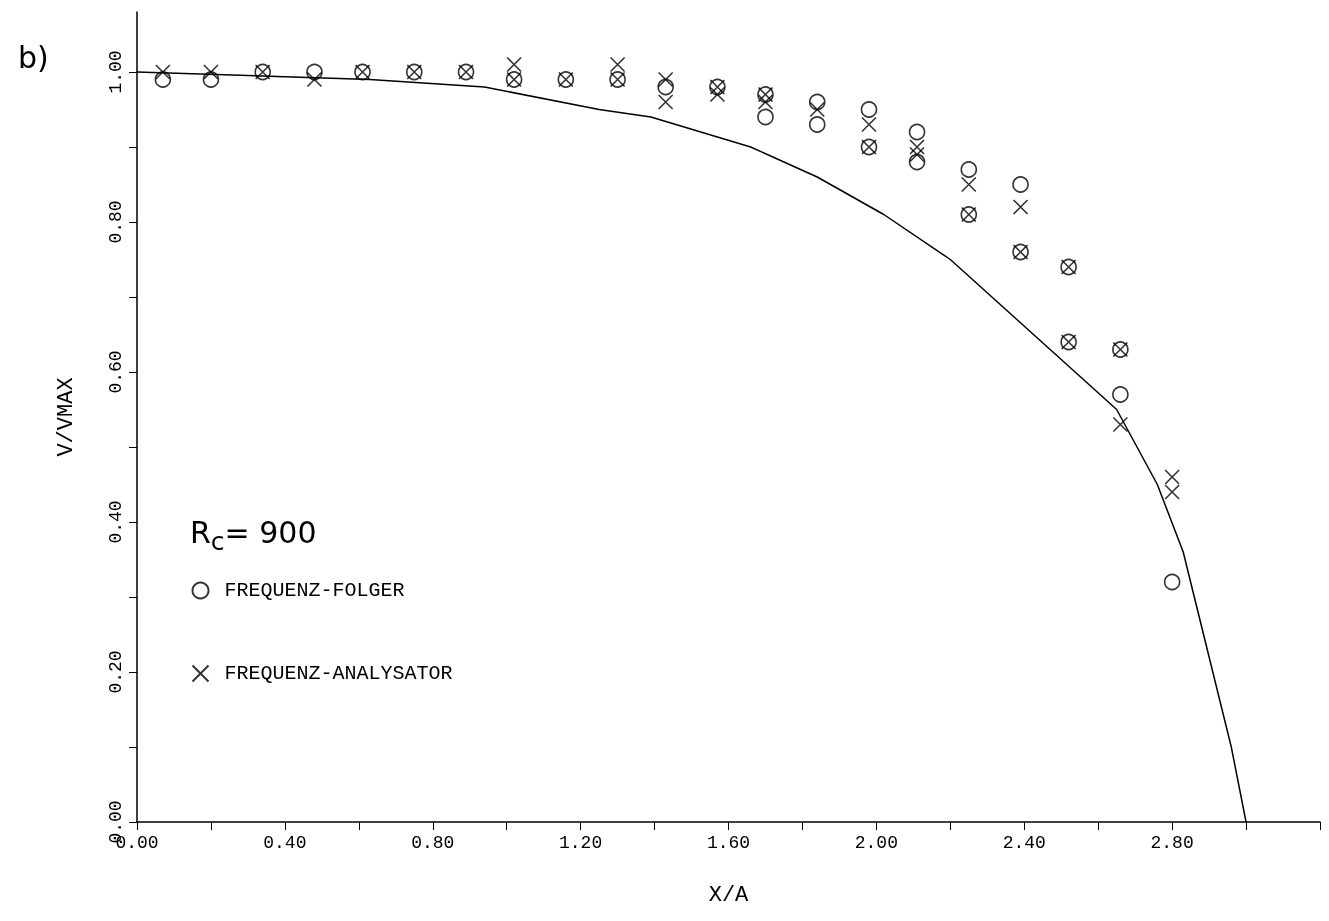  What do you see at coordinates (116, 672) in the screenshot?
I see `y-tick-label: 0.20` at bounding box center [116, 672].